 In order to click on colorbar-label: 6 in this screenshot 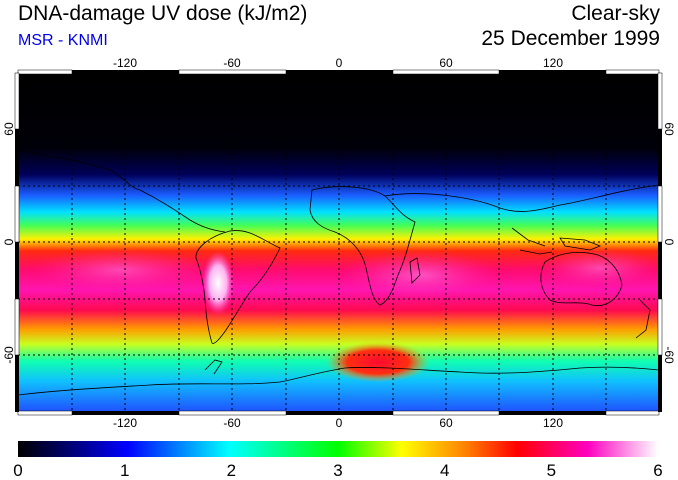, I will do `click(657, 470)`.